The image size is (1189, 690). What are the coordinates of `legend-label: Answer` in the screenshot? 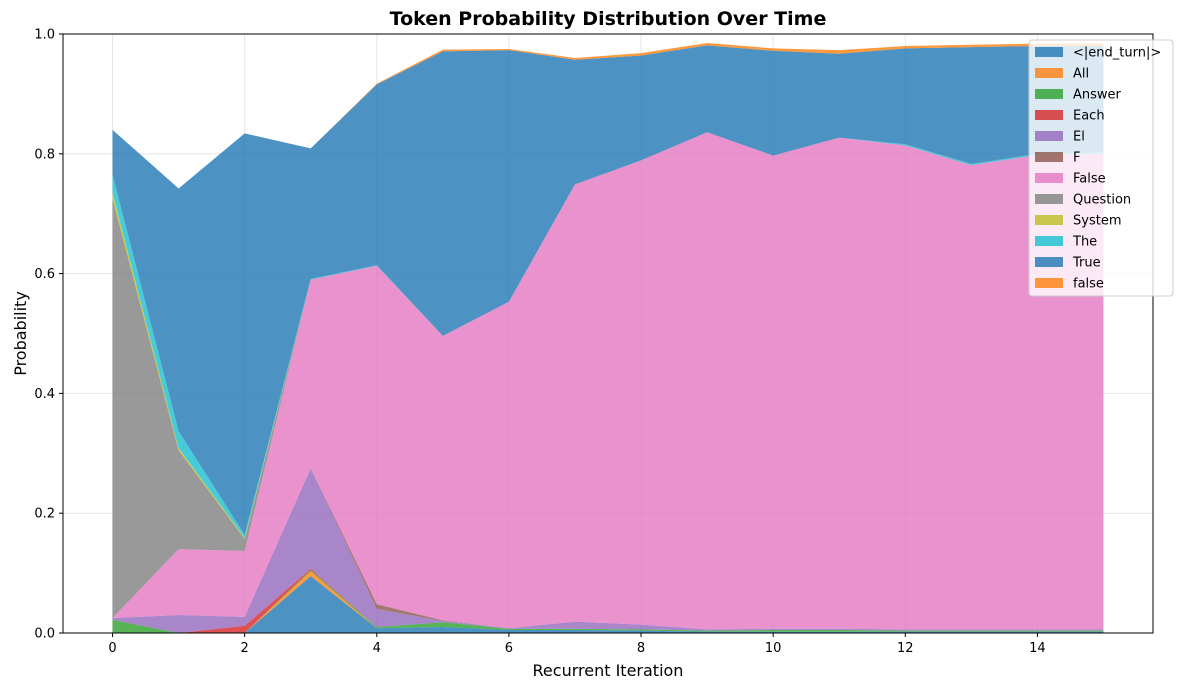 It's located at (1097, 95).